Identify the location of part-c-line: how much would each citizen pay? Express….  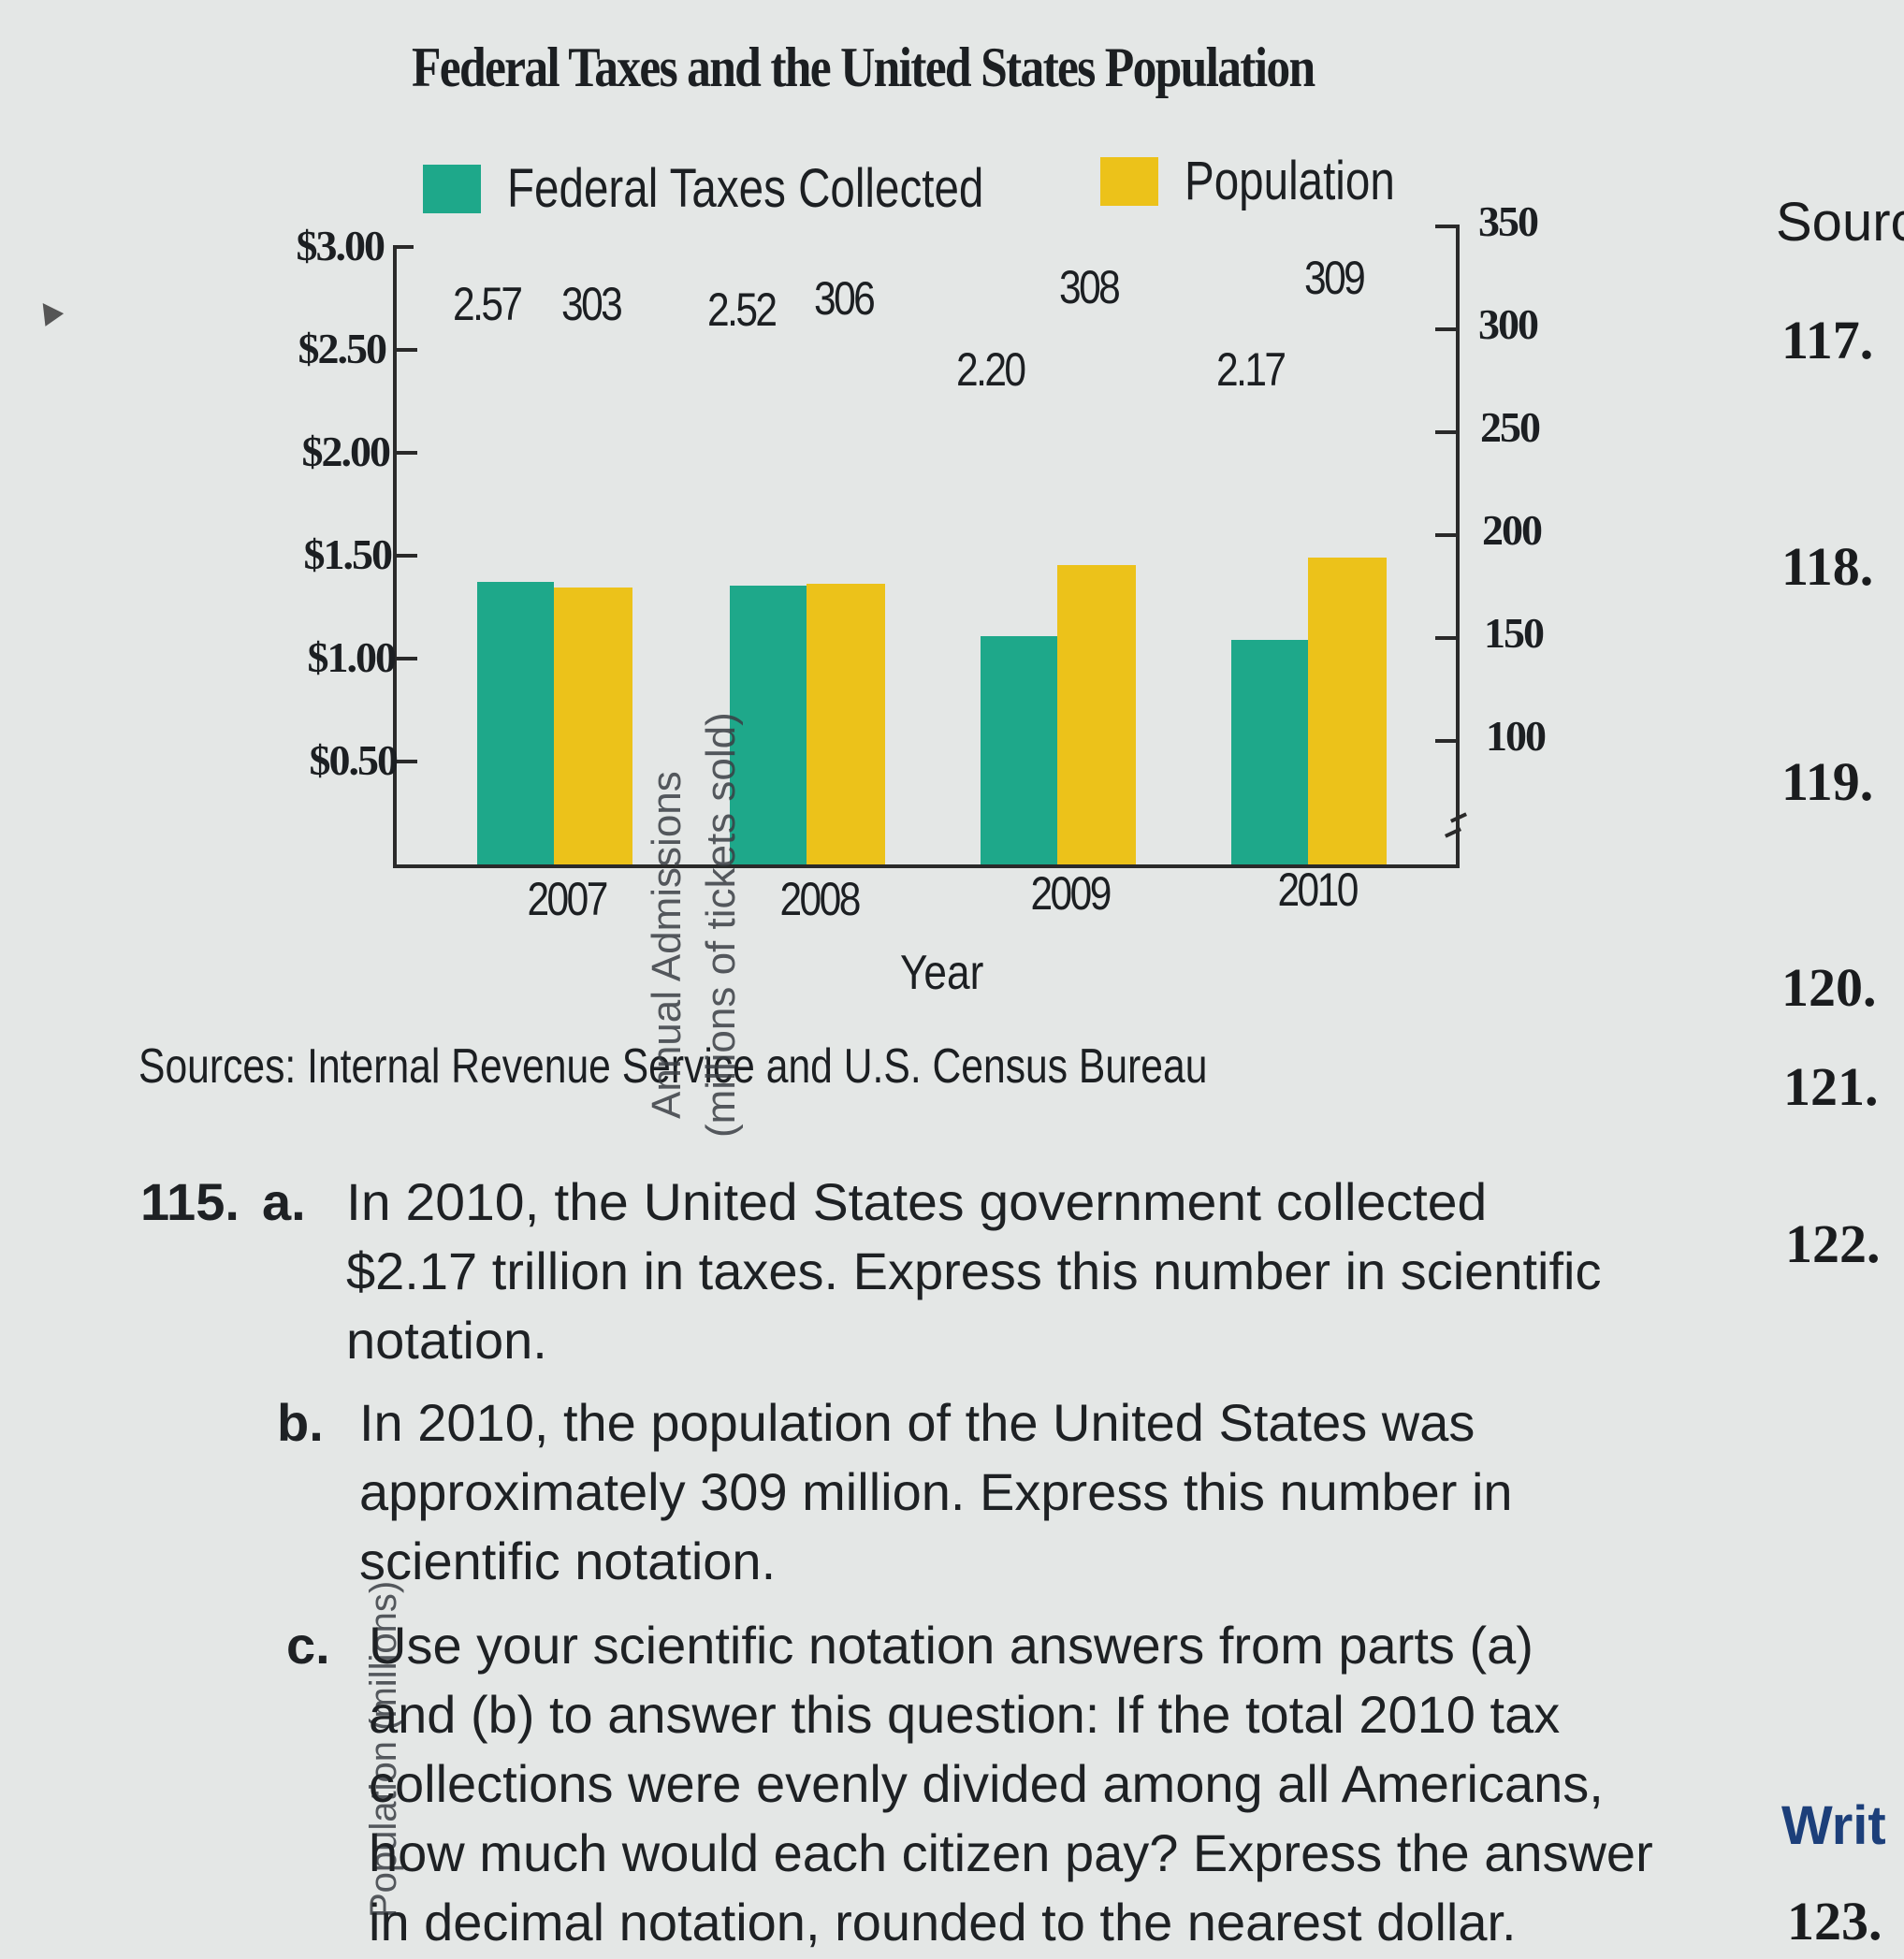
(1011, 1852).